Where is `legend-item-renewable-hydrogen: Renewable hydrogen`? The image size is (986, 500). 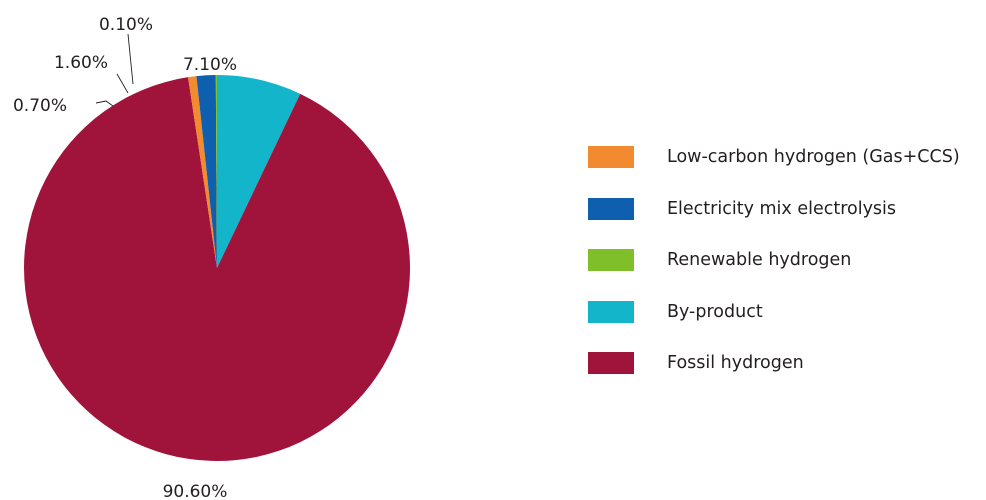
legend-item-renewable-hydrogen: Renewable hydrogen is located at coordinates (774, 260).